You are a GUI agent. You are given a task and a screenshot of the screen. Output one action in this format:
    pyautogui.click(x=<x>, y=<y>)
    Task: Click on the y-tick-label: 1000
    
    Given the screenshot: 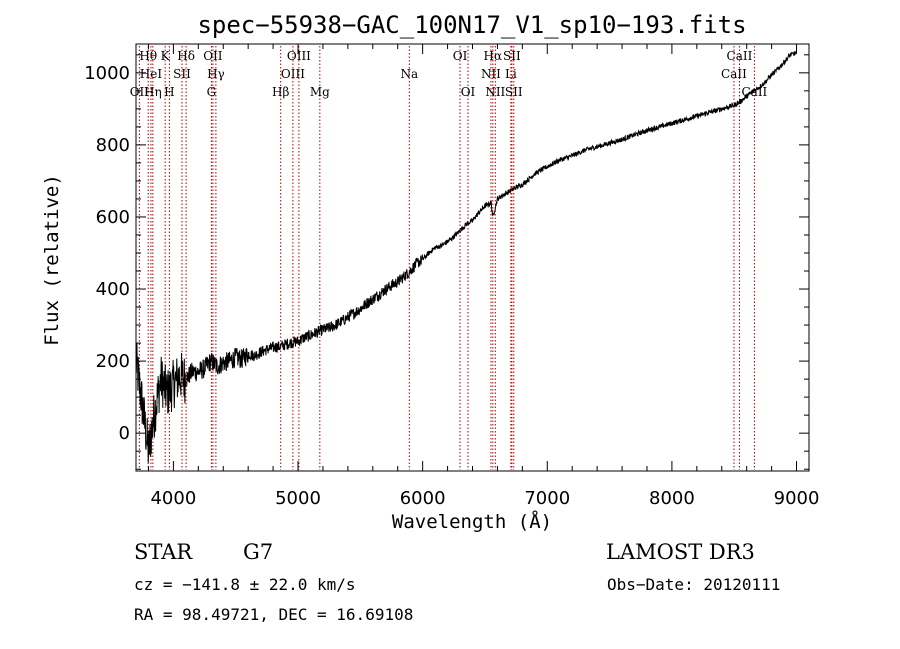 What is the action you would take?
    pyautogui.click(x=107, y=73)
    